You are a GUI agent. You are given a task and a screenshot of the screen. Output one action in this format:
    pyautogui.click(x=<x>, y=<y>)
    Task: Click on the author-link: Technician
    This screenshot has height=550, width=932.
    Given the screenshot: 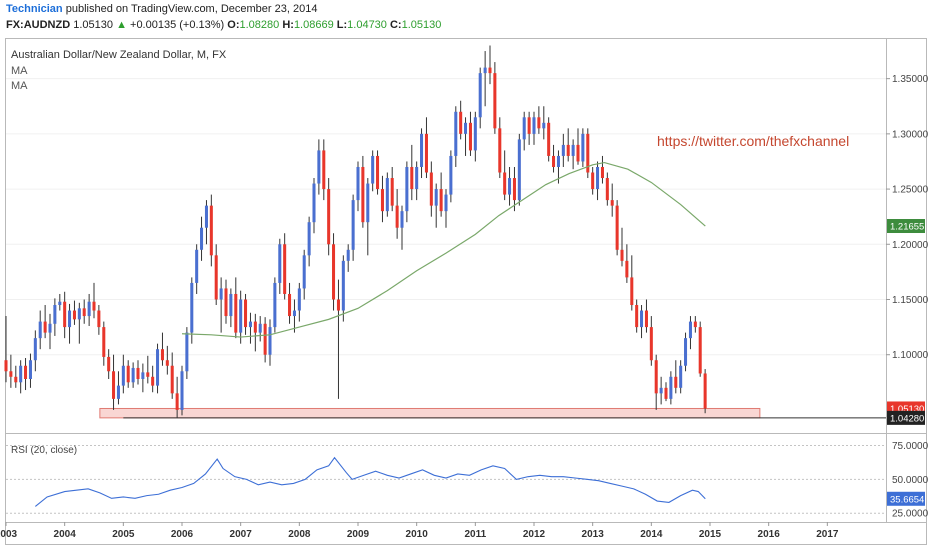 What is the action you would take?
    pyautogui.click(x=34, y=9)
    